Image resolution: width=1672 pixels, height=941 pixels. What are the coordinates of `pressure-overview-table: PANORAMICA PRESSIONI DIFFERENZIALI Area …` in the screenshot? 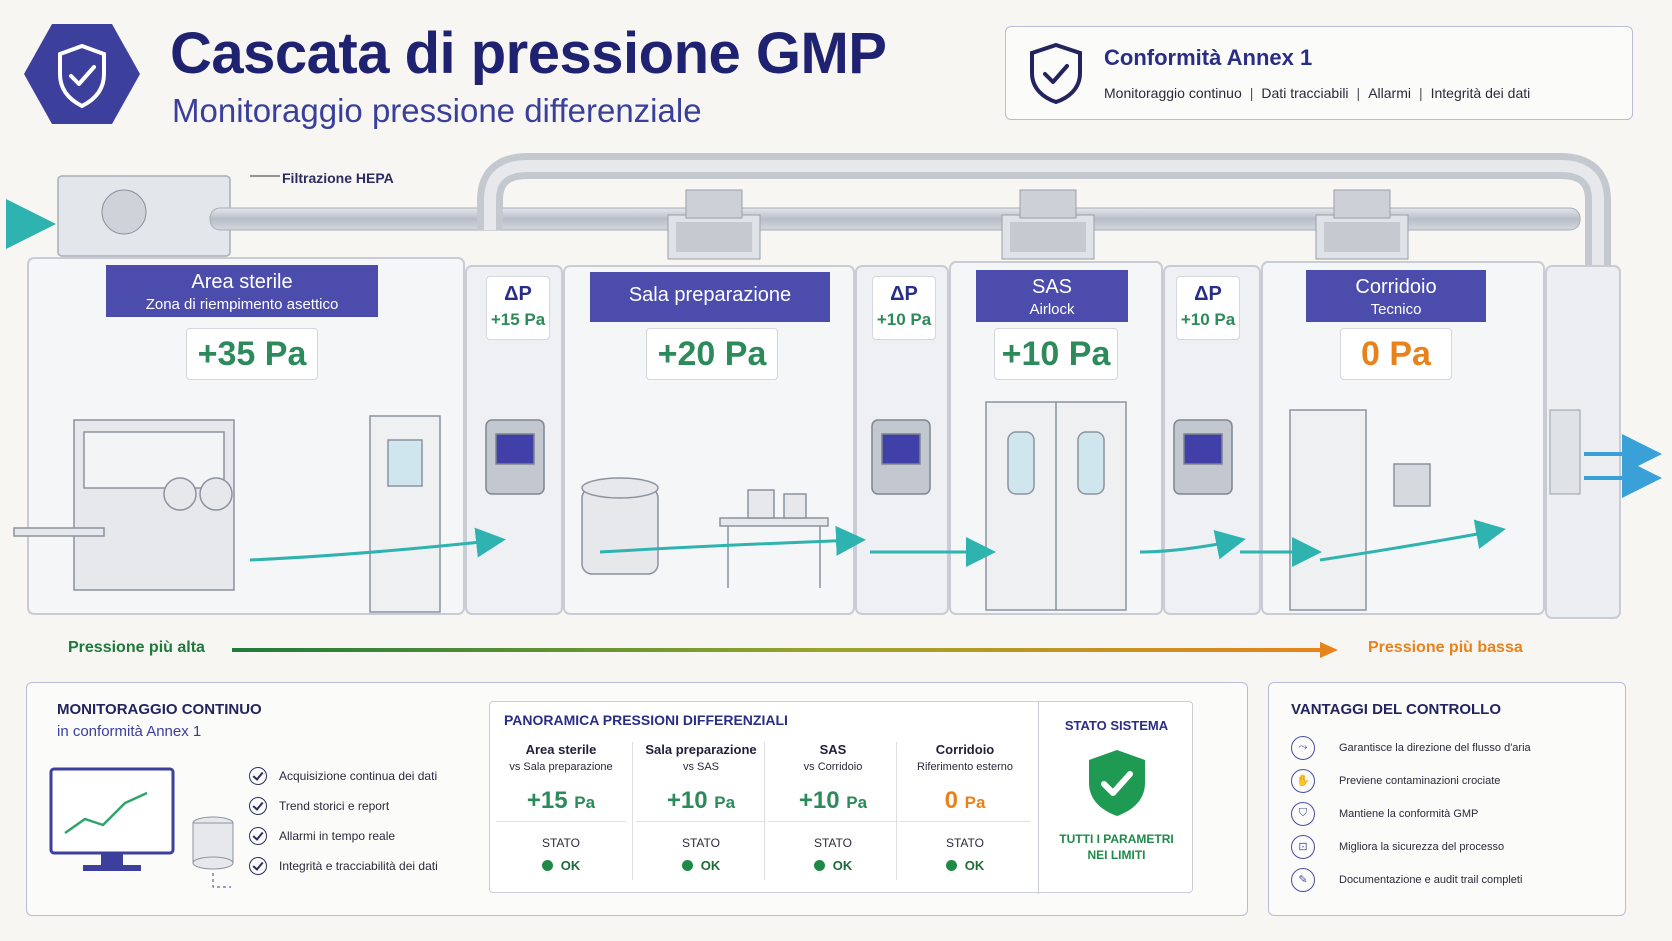 It's located at (841, 797).